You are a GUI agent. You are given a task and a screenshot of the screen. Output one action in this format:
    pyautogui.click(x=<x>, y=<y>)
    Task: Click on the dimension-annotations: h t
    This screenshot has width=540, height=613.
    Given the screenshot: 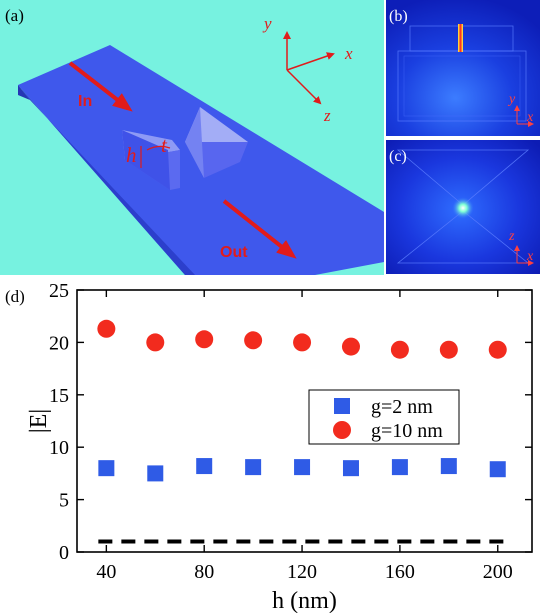 What is the action you would take?
    pyautogui.click(x=148, y=150)
    